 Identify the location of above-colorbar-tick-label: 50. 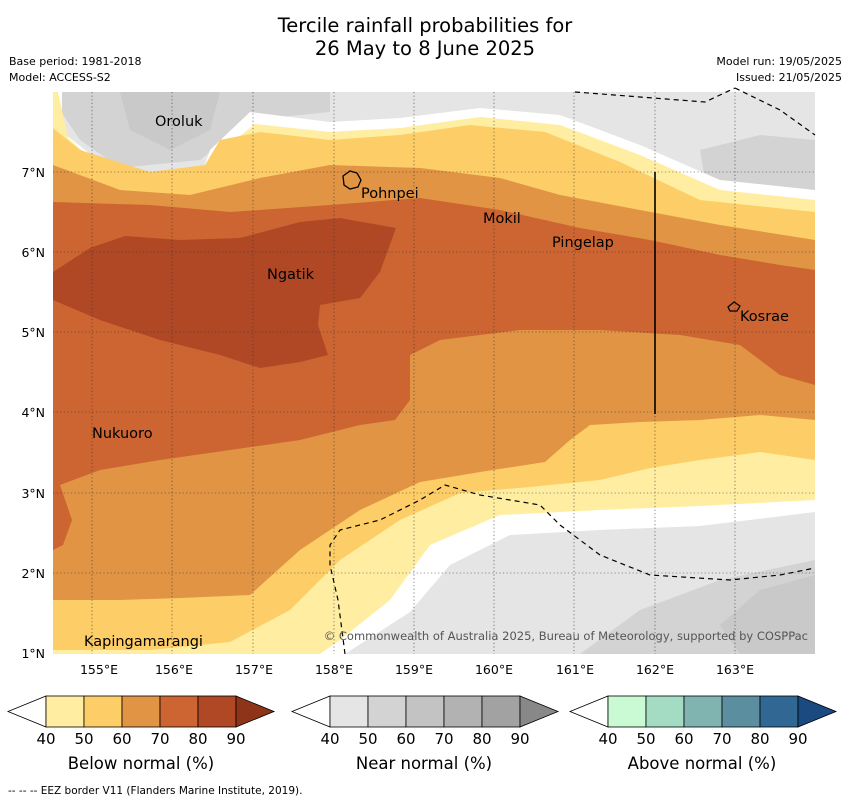
(645, 739).